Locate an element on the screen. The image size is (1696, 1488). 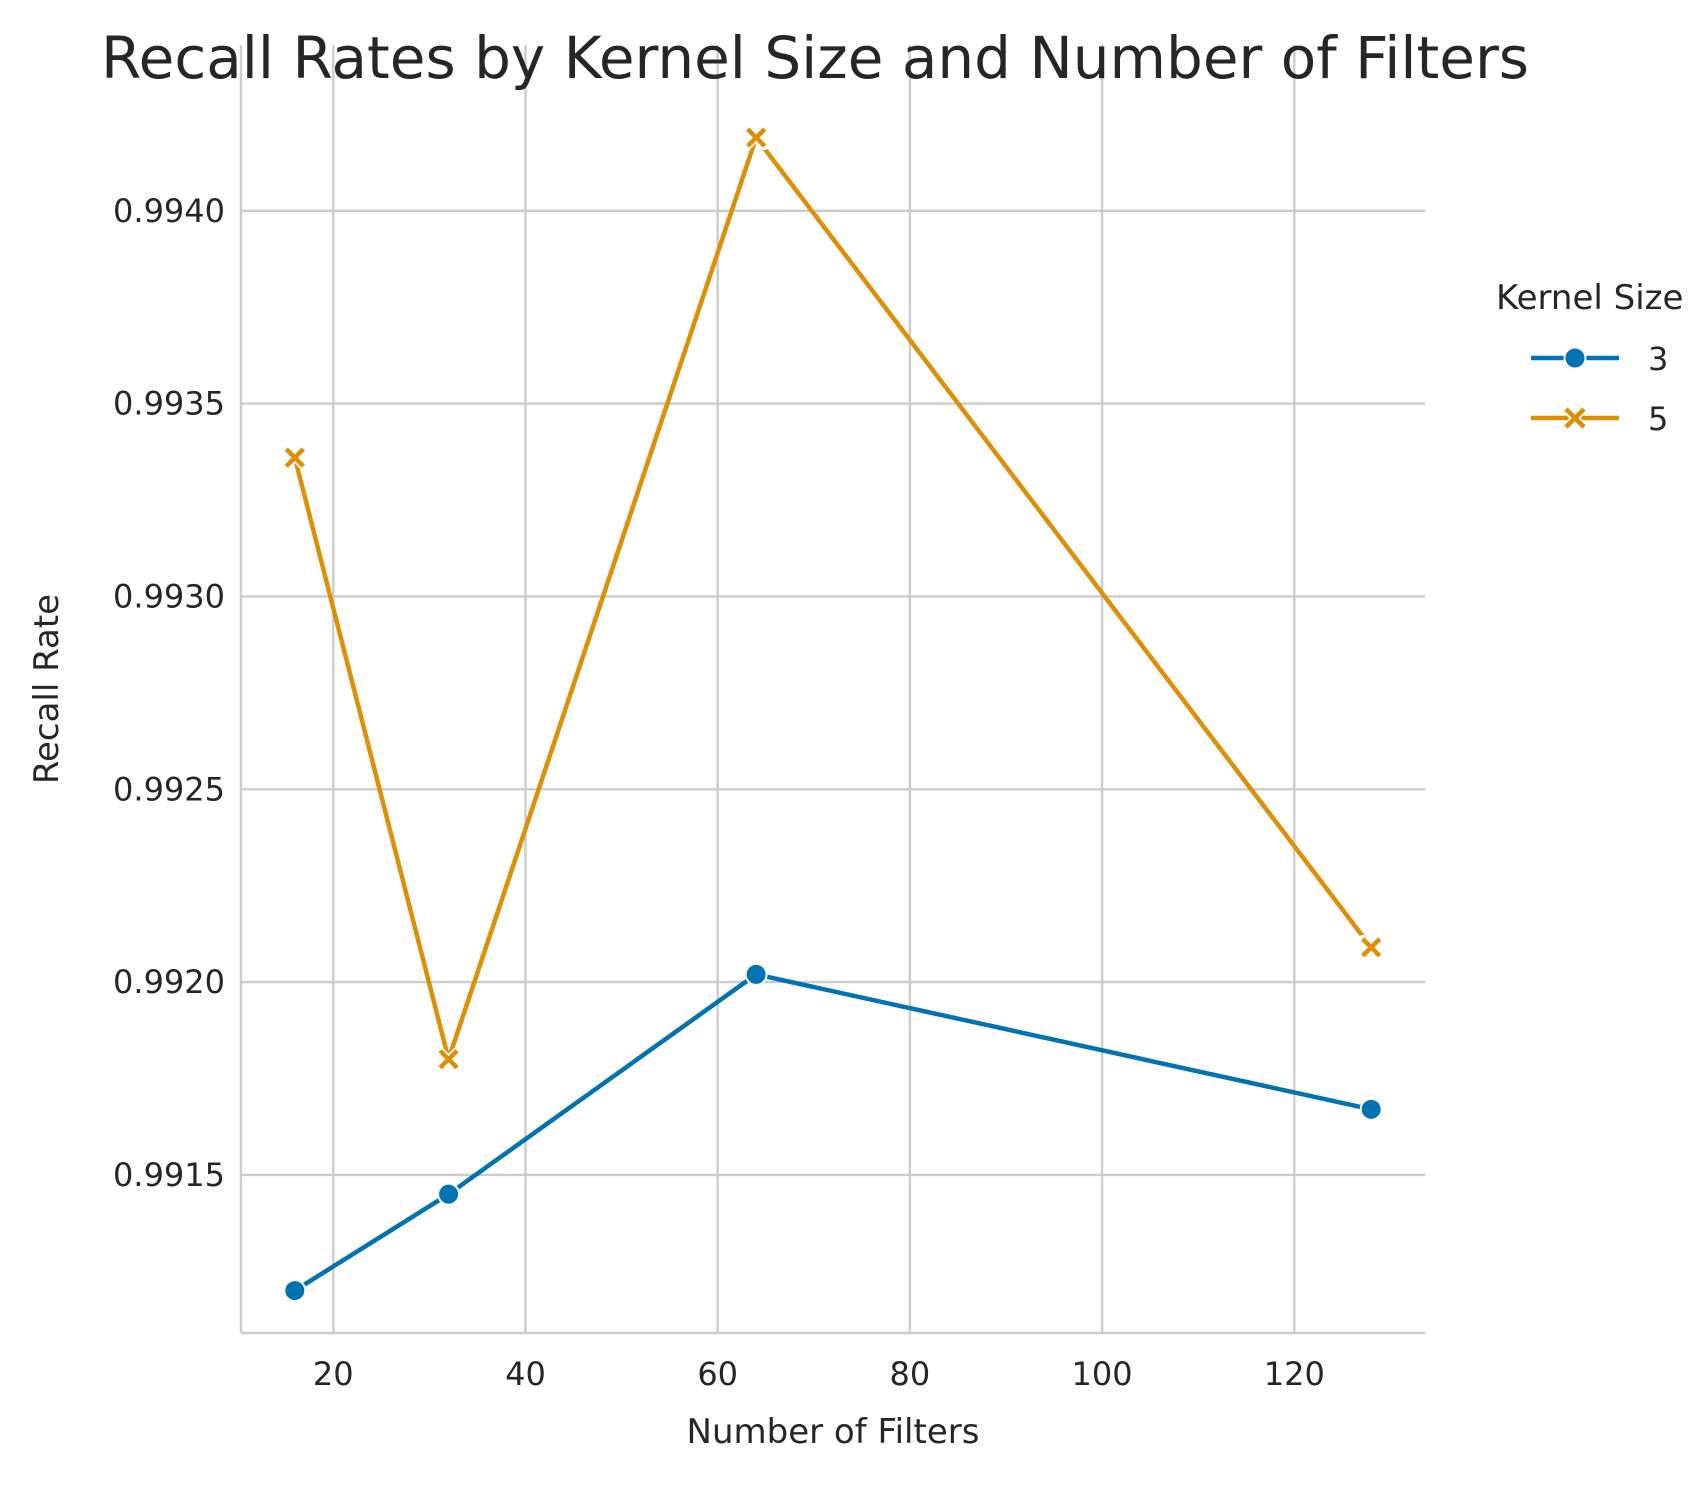
legend-title: Kernel Size is located at coordinates (1589, 298).